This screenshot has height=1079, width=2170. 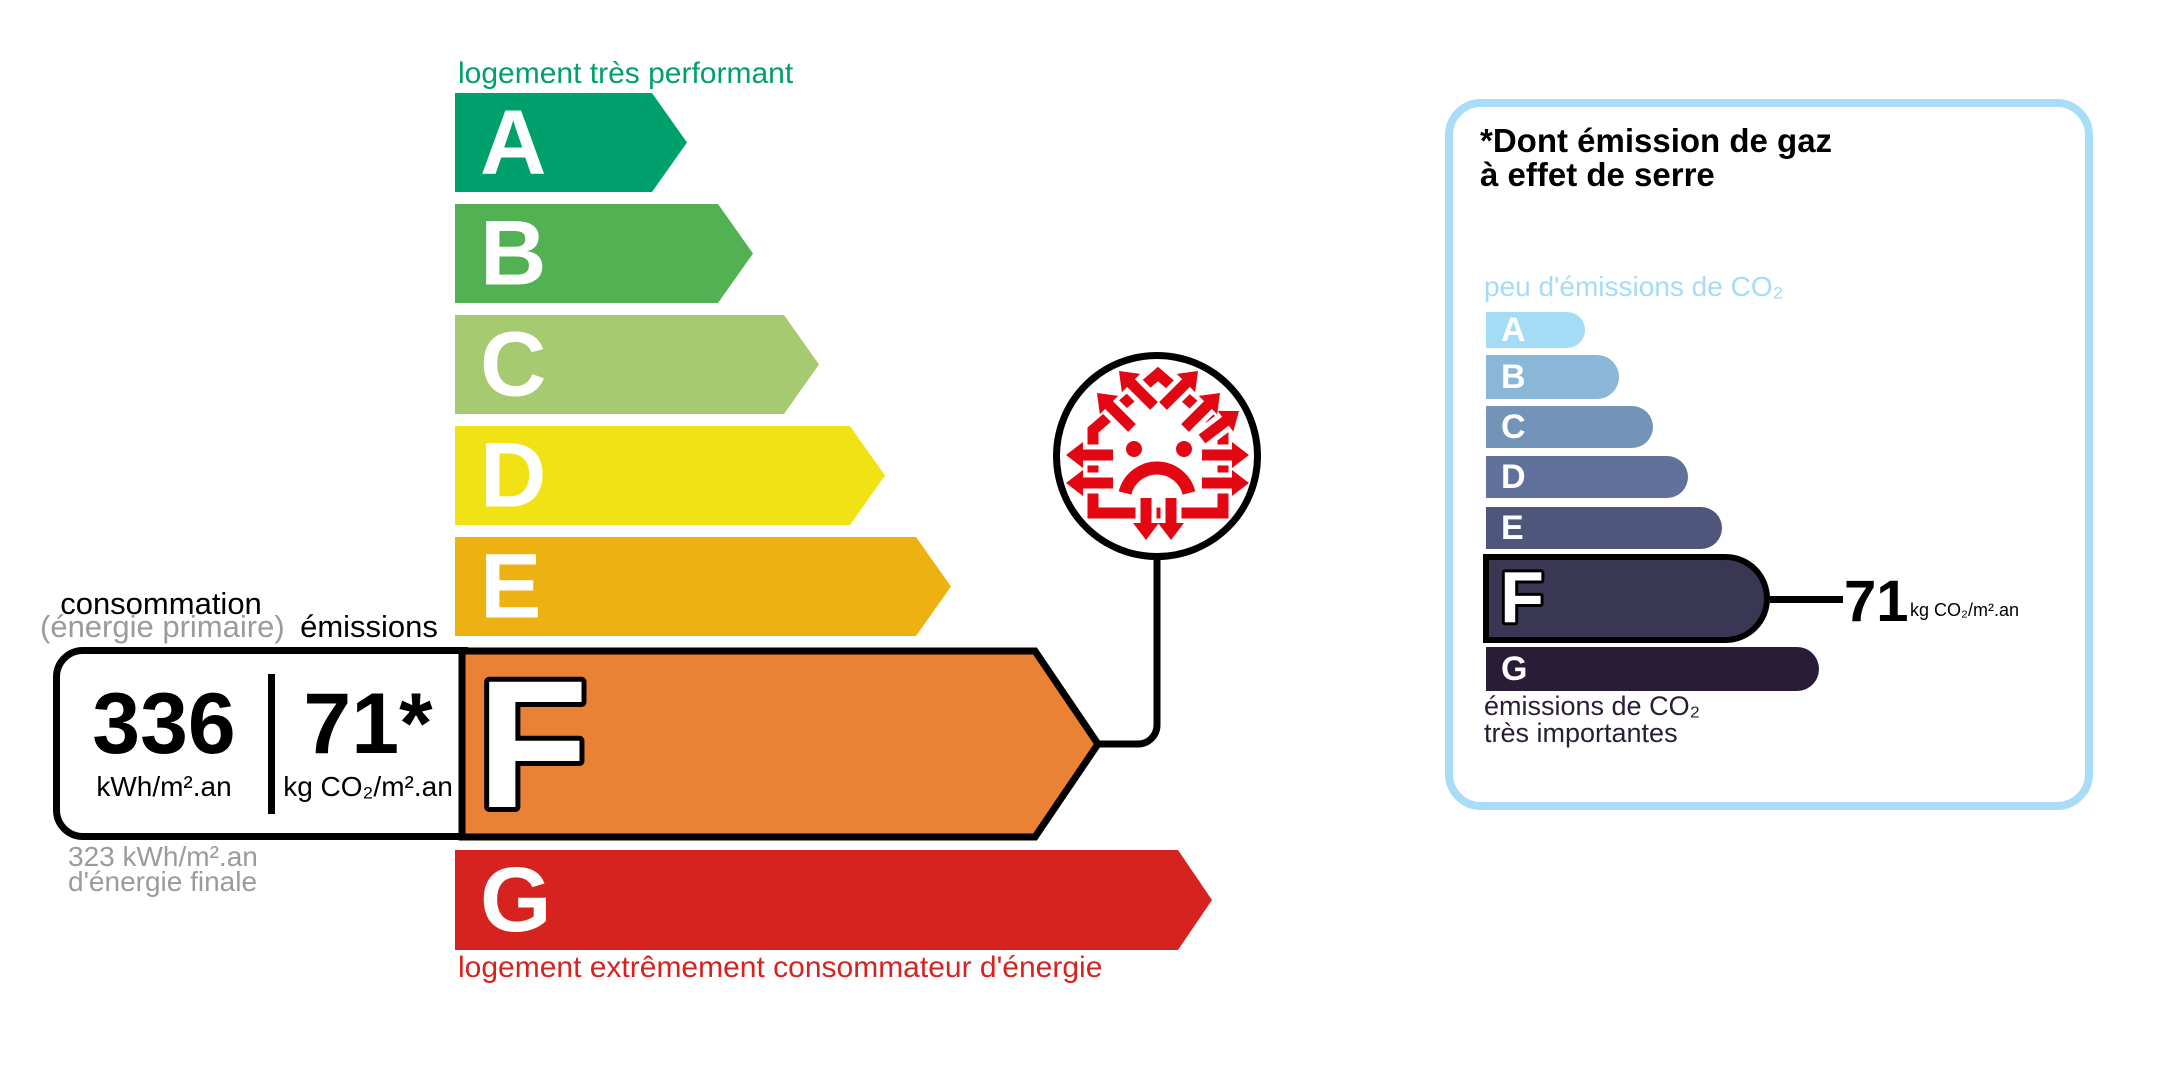 I want to click on status-circle, so click(x=1157, y=456).